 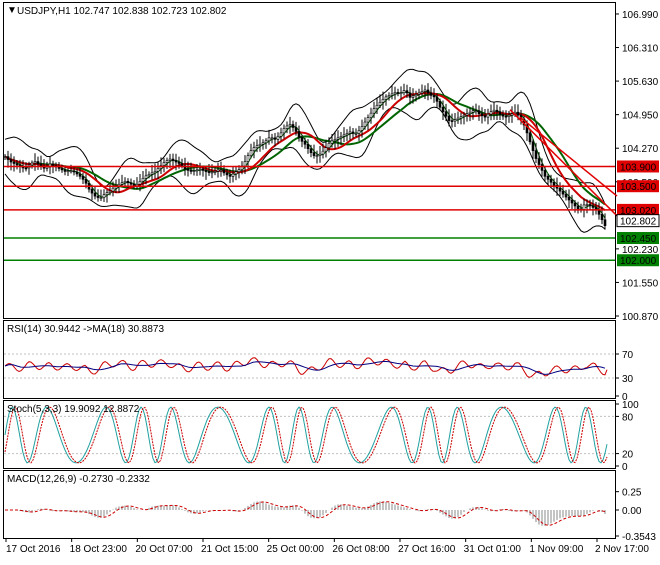 What do you see at coordinates (305, 513) in the screenshot?
I see `macd-layer` at bounding box center [305, 513].